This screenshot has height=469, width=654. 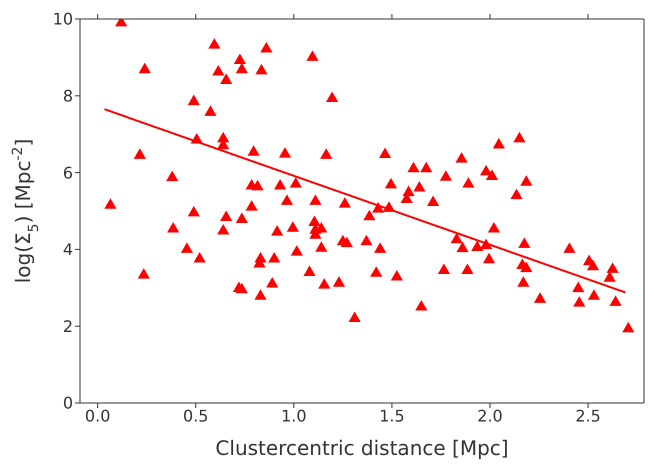 What do you see at coordinates (392, 416) in the screenshot?
I see `x-tick-label: 1.5` at bounding box center [392, 416].